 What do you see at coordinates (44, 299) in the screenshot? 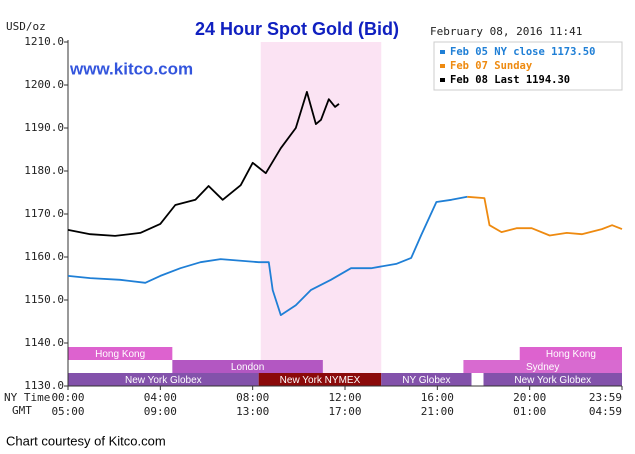
I see `y-tick-label: 1150.0` at bounding box center [44, 299].